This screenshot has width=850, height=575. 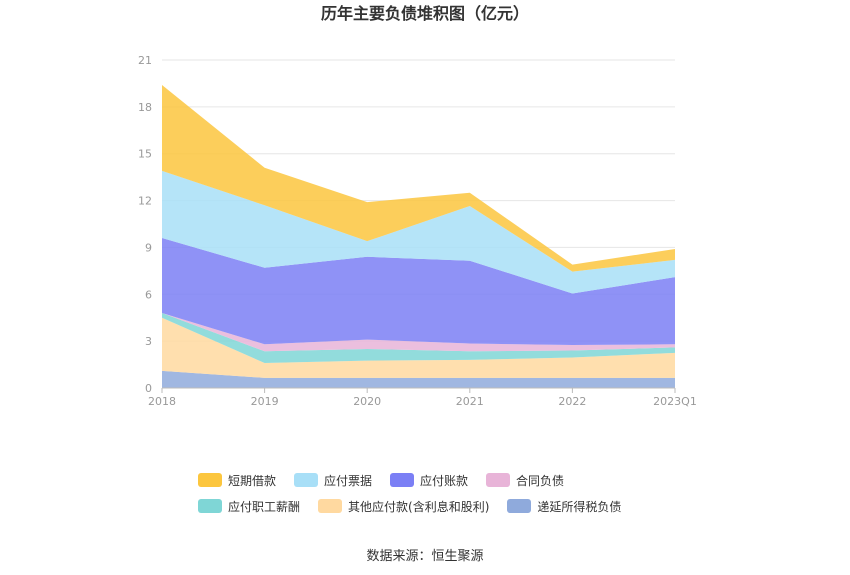 I want to click on y-tick-label: 3, so click(x=148, y=341).